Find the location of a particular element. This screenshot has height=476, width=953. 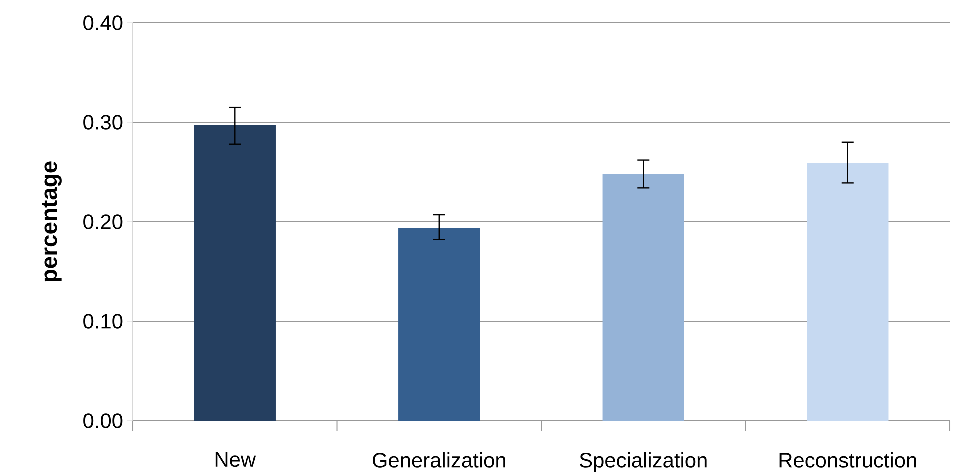

y-tick-label: 0.40 is located at coordinates (103, 23).